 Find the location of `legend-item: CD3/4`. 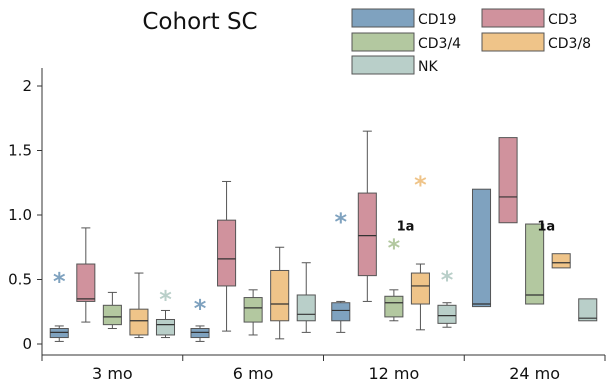

legend-item: CD3/4 is located at coordinates (406, 42).